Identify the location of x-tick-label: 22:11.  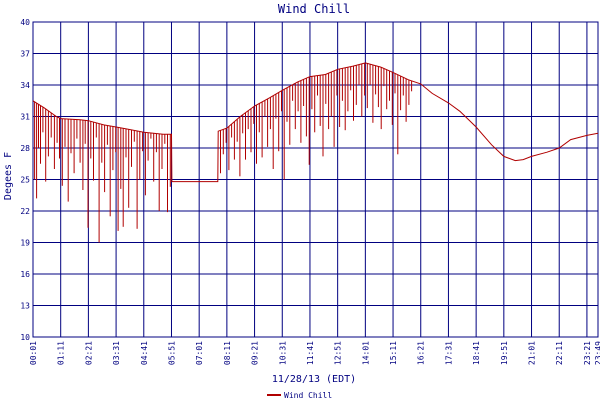
(559, 353).